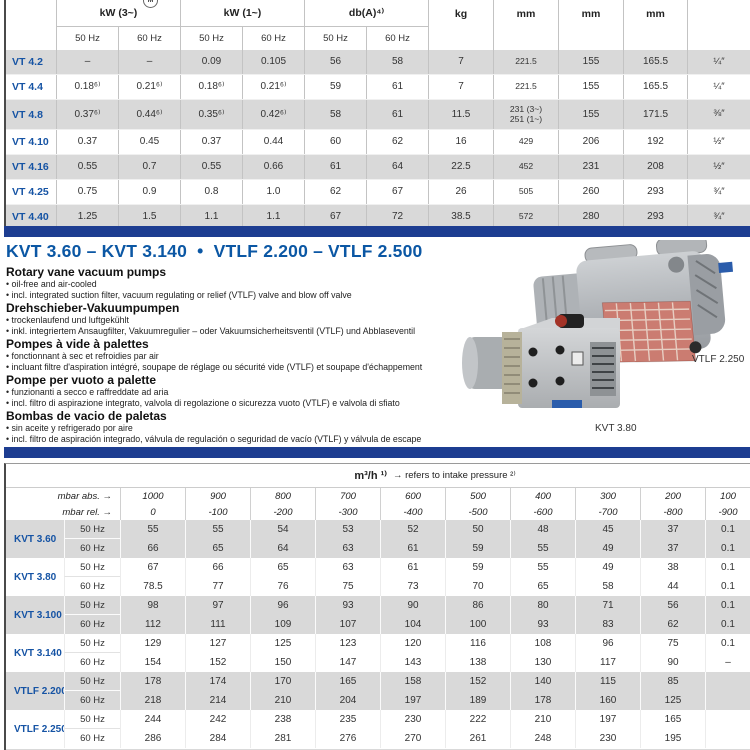 Image resolution: width=750 pixels, height=750 pixels. Describe the element at coordinates (672, 605) in the screenshot. I see `flow-value-50hz: 56` at that location.